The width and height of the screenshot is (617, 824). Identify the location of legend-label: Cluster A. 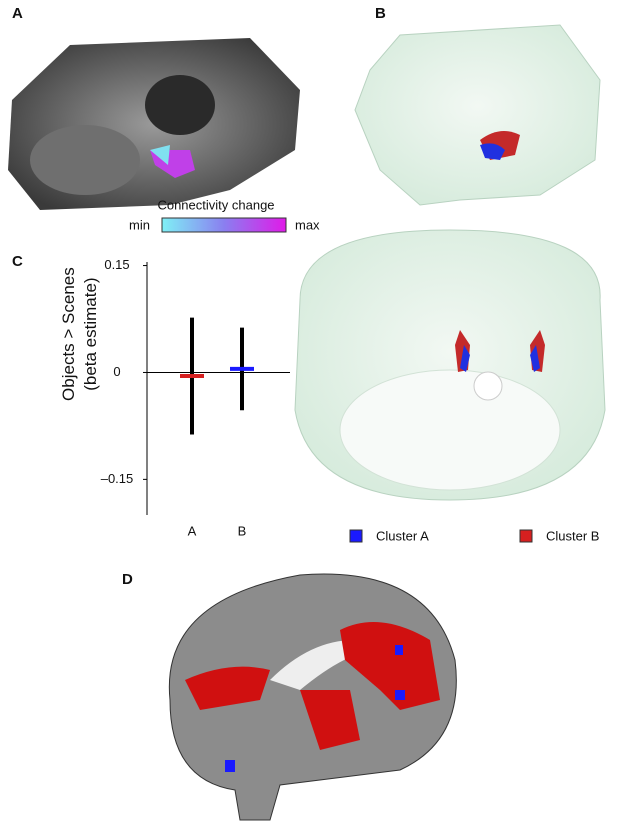
(402, 535).